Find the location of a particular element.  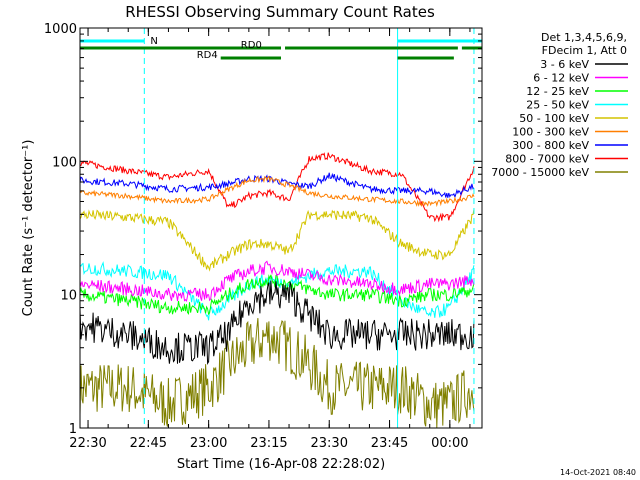

y-axis-label: Count Rate (s⁻¹ detector⁻¹) is located at coordinates (28, 228).